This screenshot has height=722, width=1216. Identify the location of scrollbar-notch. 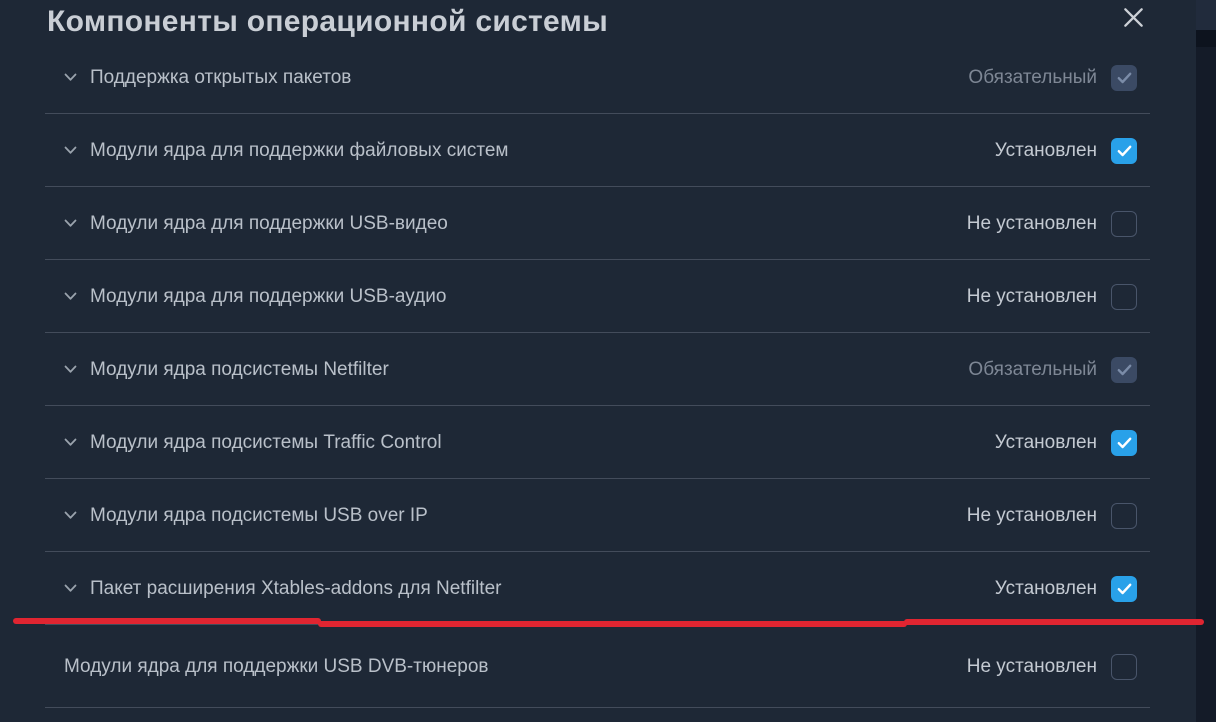
(1206, 38).